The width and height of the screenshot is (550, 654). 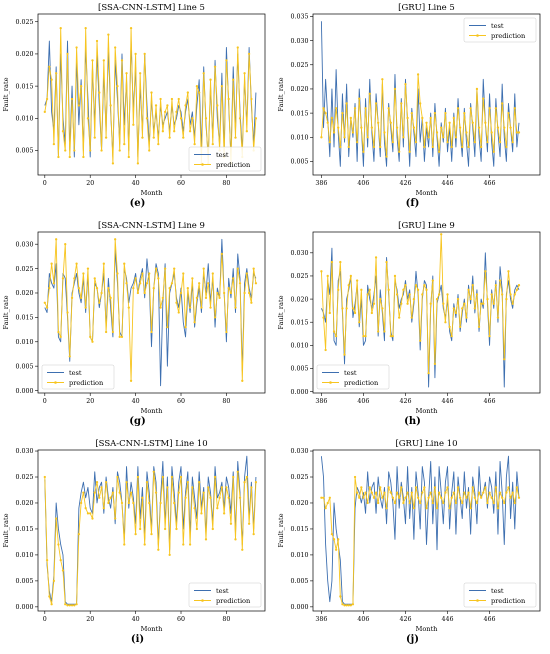 I want to click on series-line-test, so click(x=150, y=530).